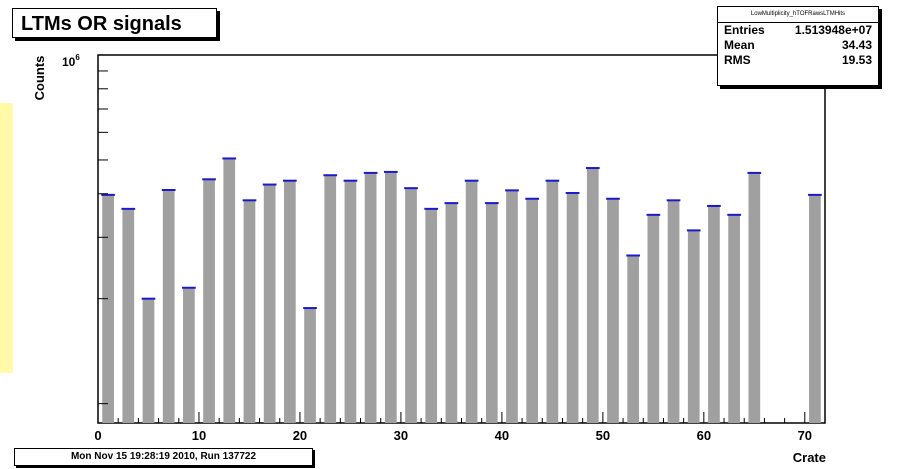 This screenshot has width=919, height=469. What do you see at coordinates (114, 23) in the screenshot?
I see `chart-title: LTMs OR signals` at bounding box center [114, 23].